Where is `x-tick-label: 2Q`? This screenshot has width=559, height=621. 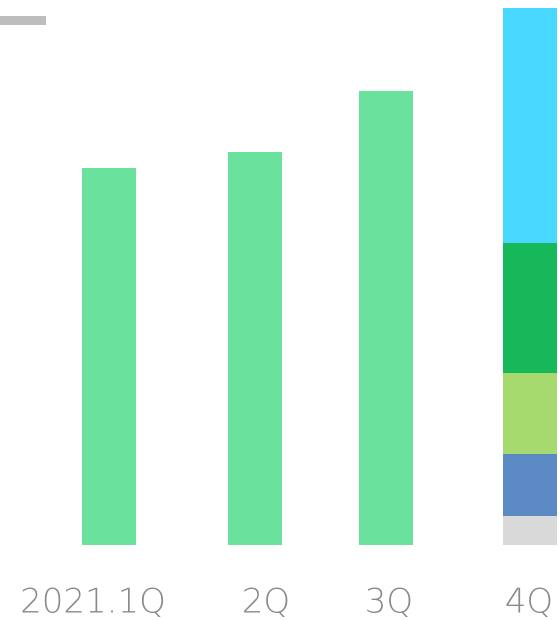
x-tick-label: 2Q is located at coordinates (266, 601).